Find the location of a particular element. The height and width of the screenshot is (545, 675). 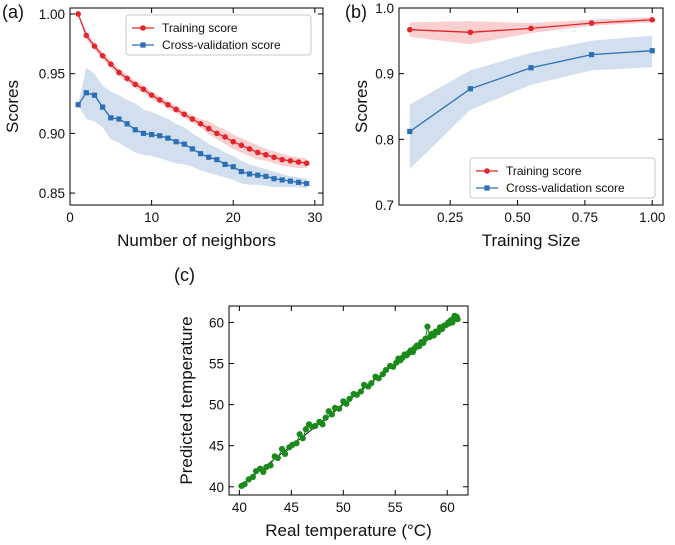

legend-box is located at coordinates (562, 178).